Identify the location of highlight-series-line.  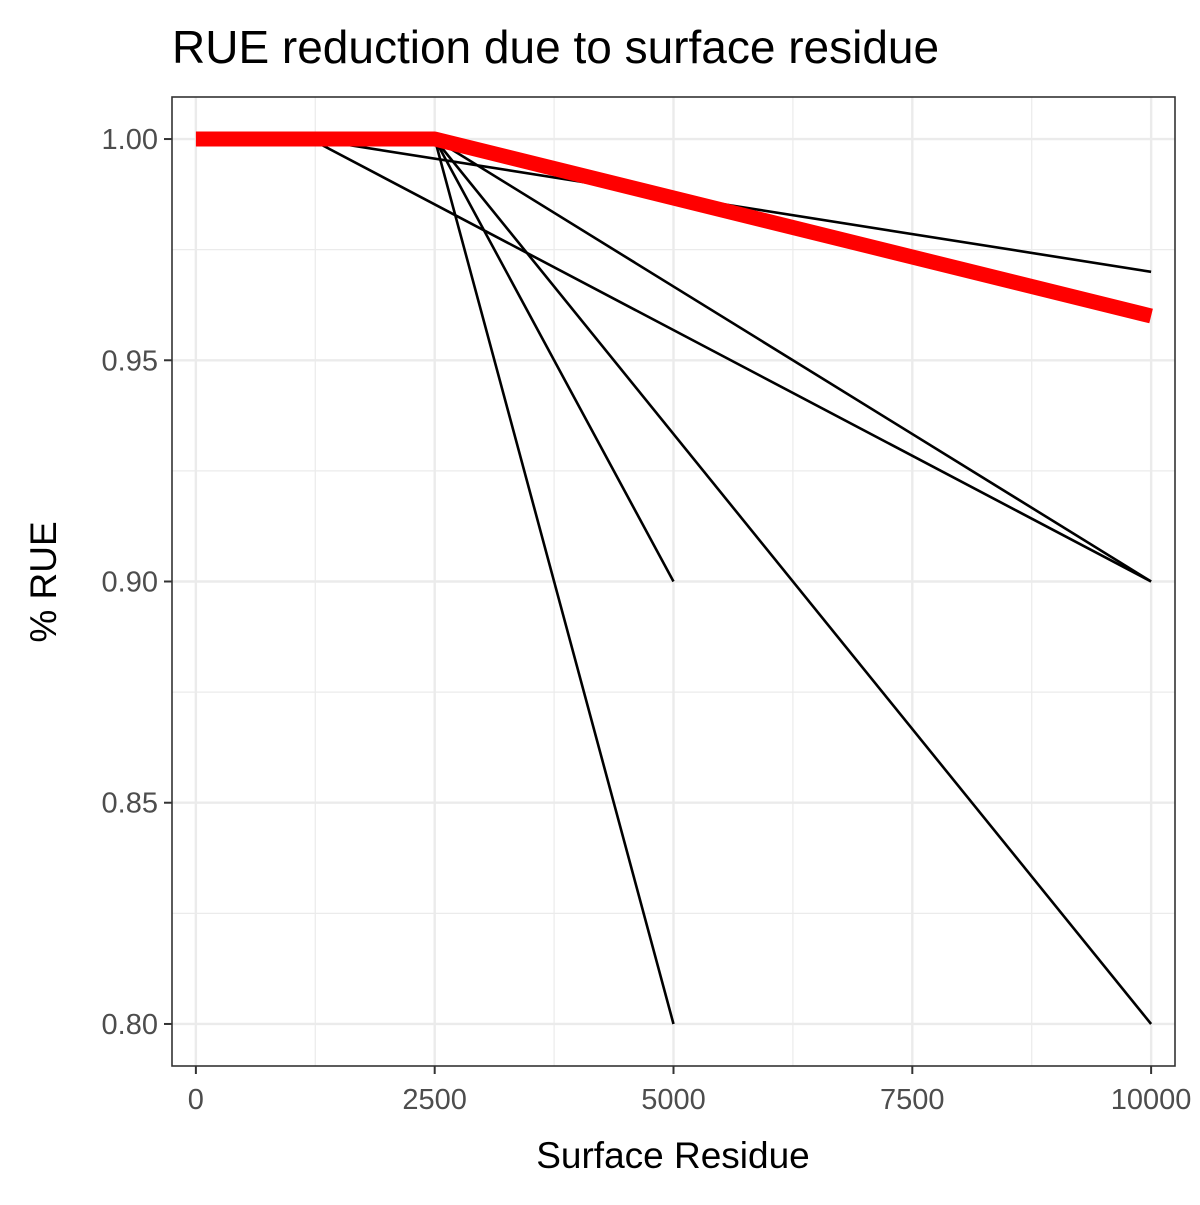
(674, 227).